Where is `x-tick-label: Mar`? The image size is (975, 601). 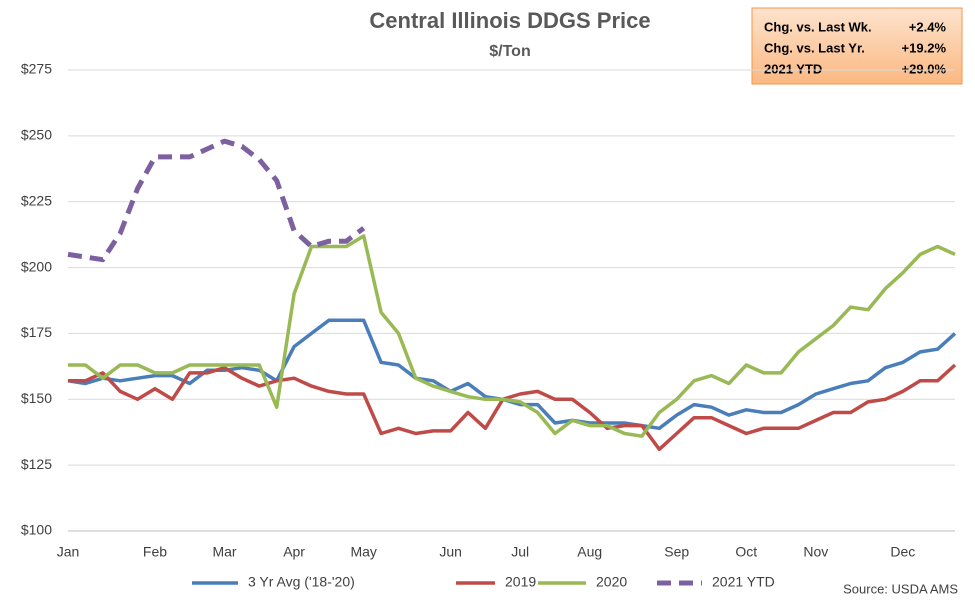
x-tick-label: Mar is located at coordinates (224, 552).